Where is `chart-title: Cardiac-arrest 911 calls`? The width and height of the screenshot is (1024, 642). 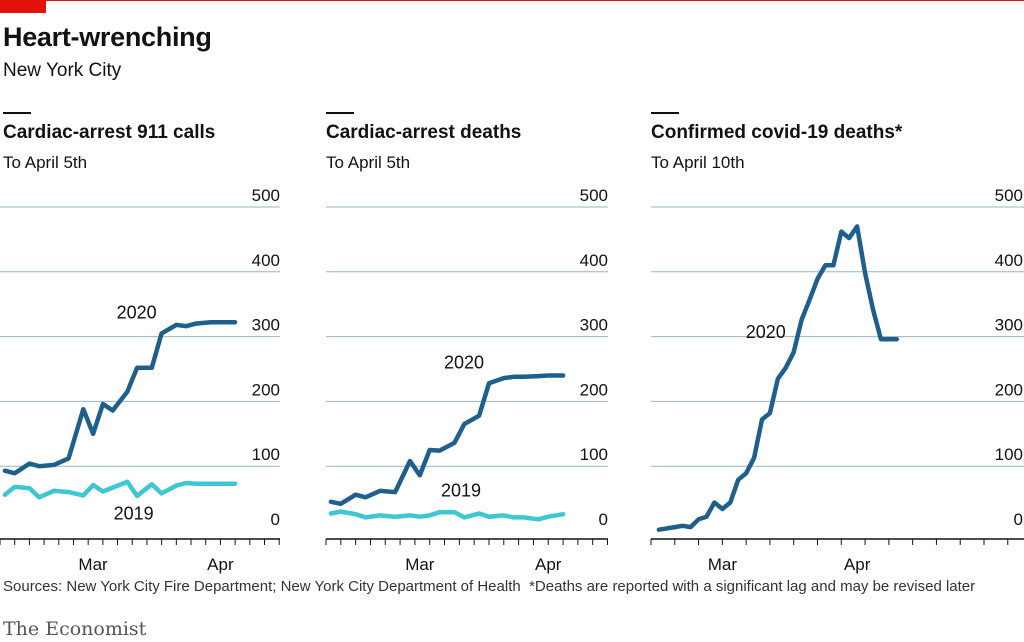
chart-title: Cardiac-arrest 911 calls is located at coordinates (109, 132).